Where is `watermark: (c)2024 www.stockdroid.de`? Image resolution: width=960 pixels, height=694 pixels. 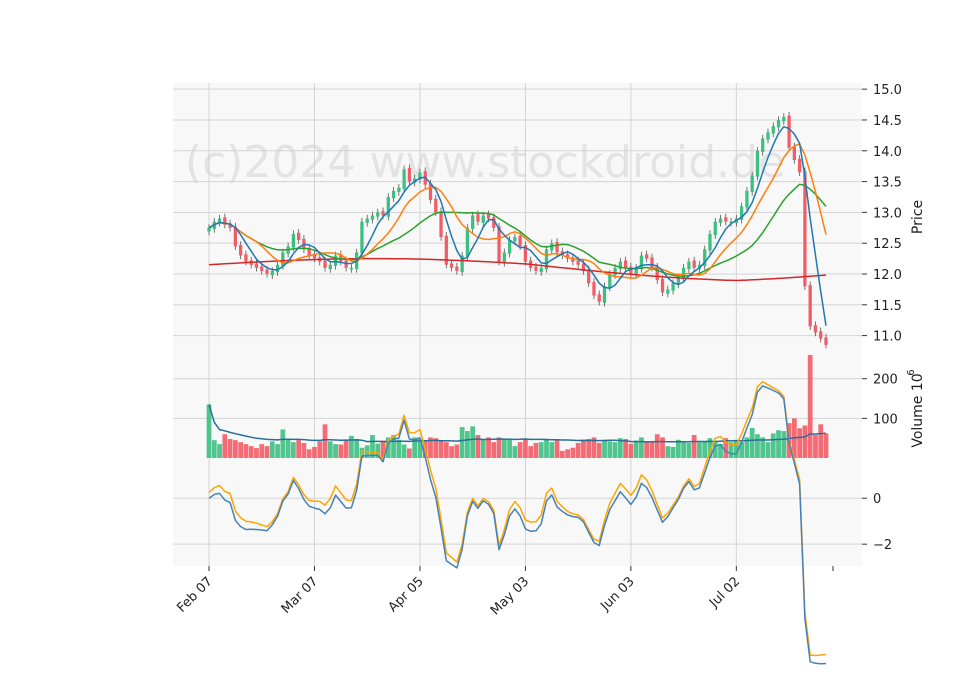 watermark: (c)2024 www.stockdroid.de is located at coordinates (485, 162).